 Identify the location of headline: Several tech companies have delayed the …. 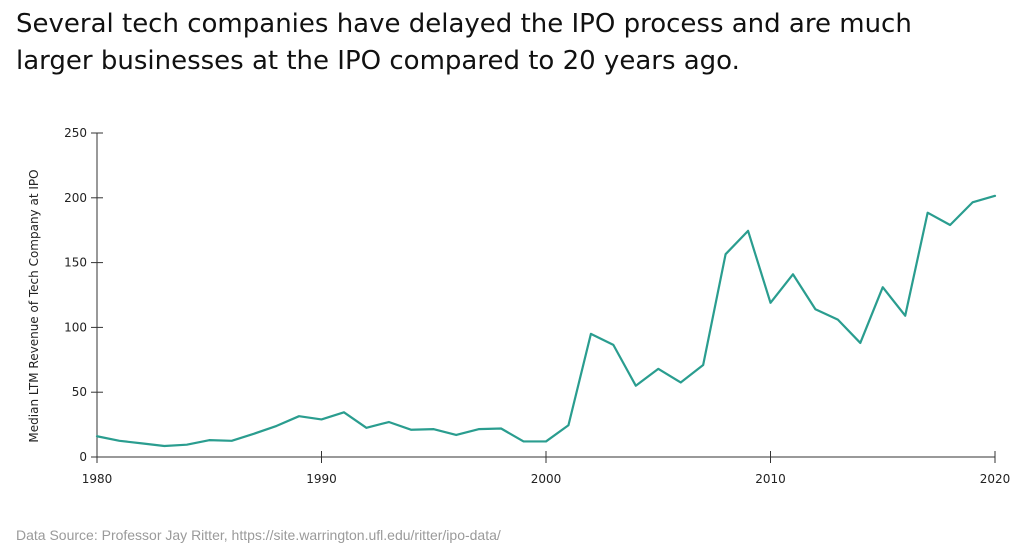
(516, 43).